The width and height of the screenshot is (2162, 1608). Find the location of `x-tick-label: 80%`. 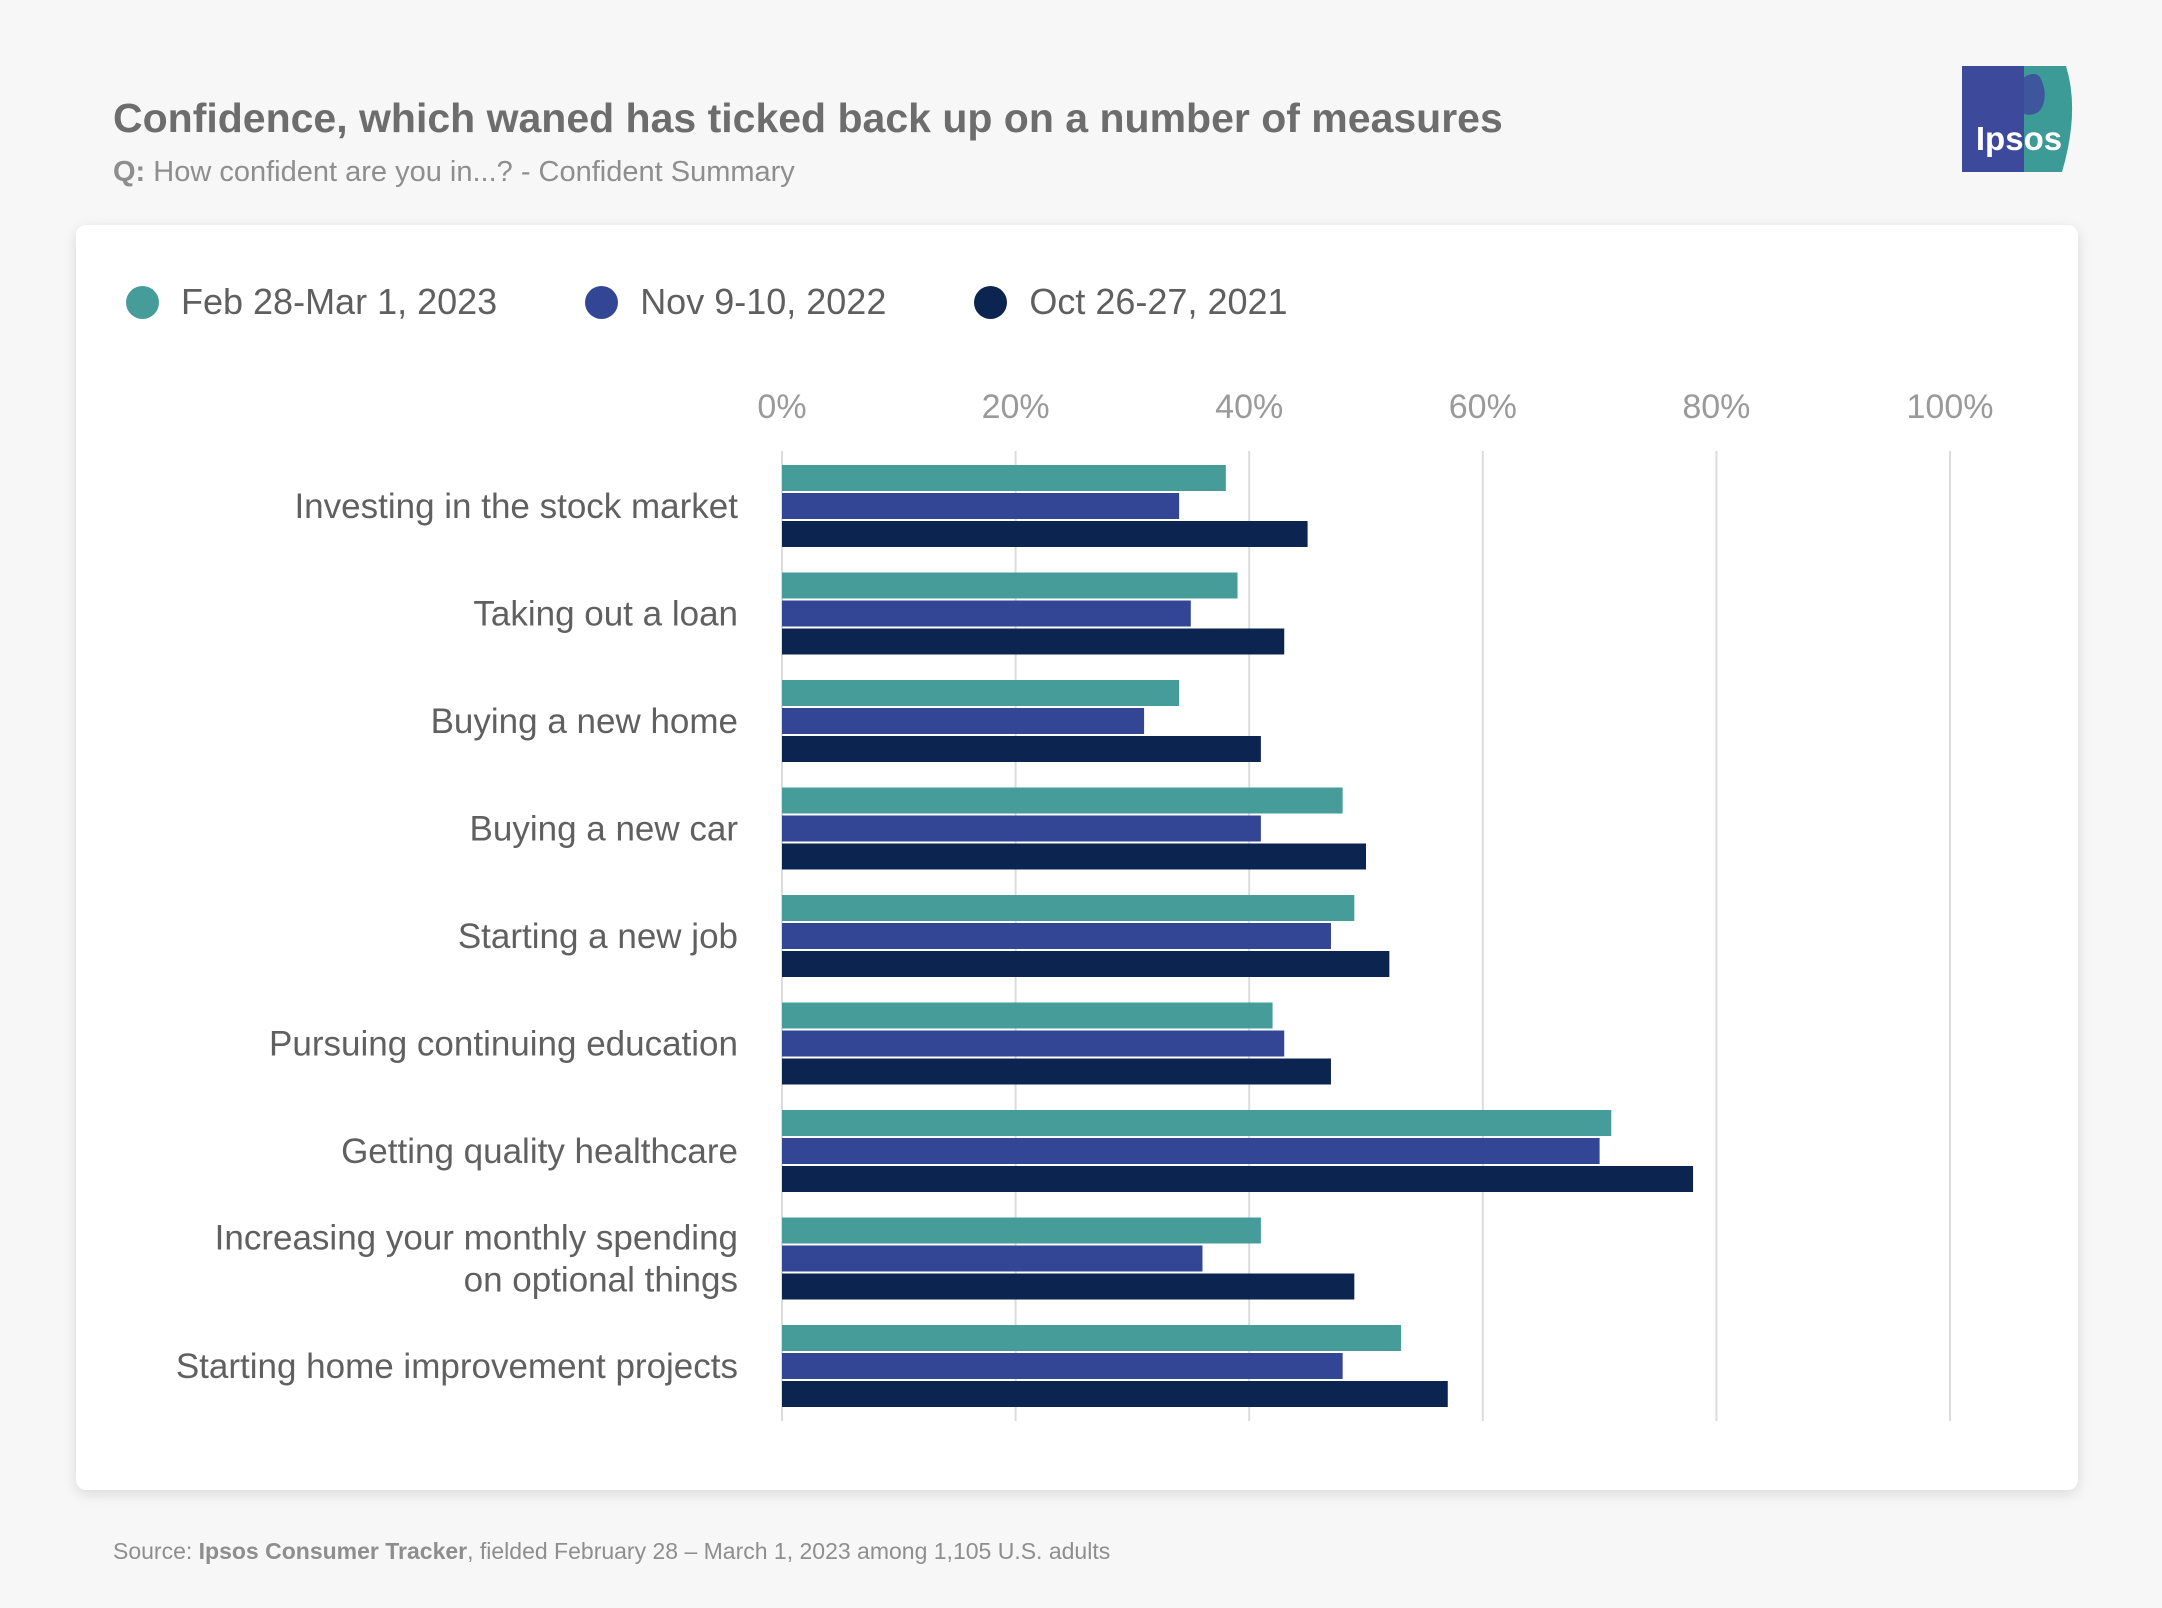

x-tick-label: 80% is located at coordinates (1716, 407).